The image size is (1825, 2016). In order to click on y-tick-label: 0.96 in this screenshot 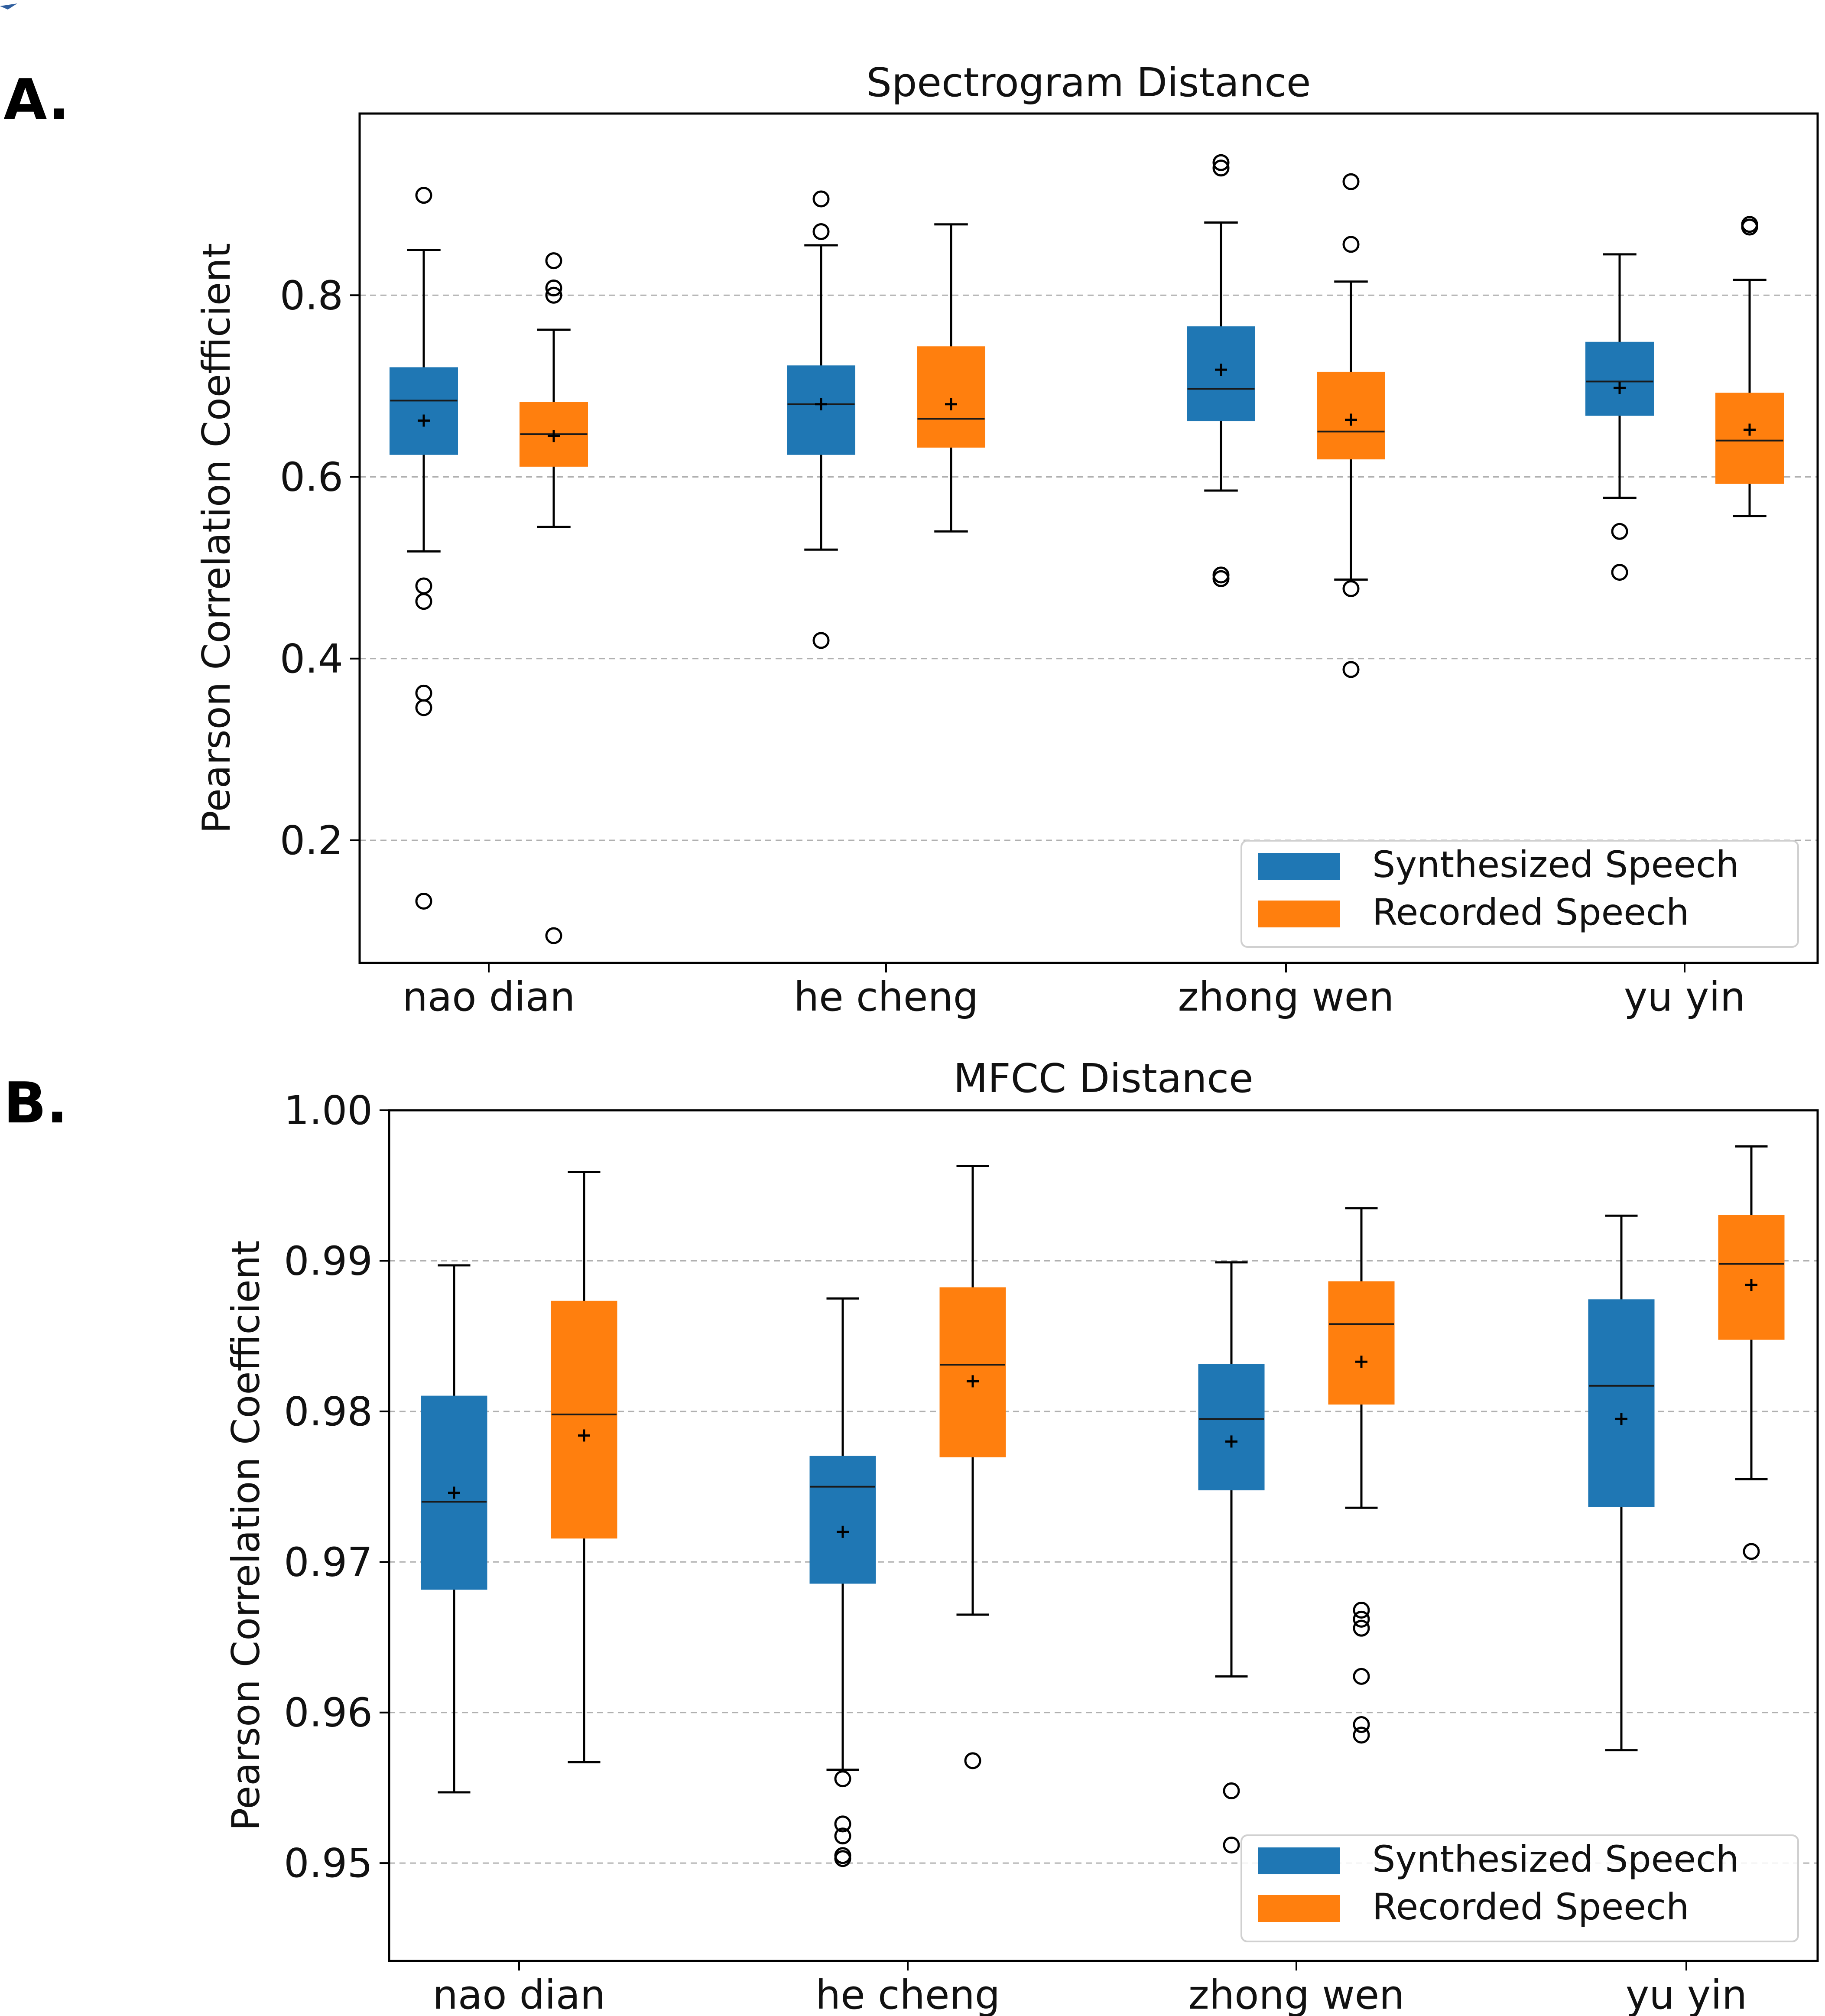, I will do `click(329, 1713)`.